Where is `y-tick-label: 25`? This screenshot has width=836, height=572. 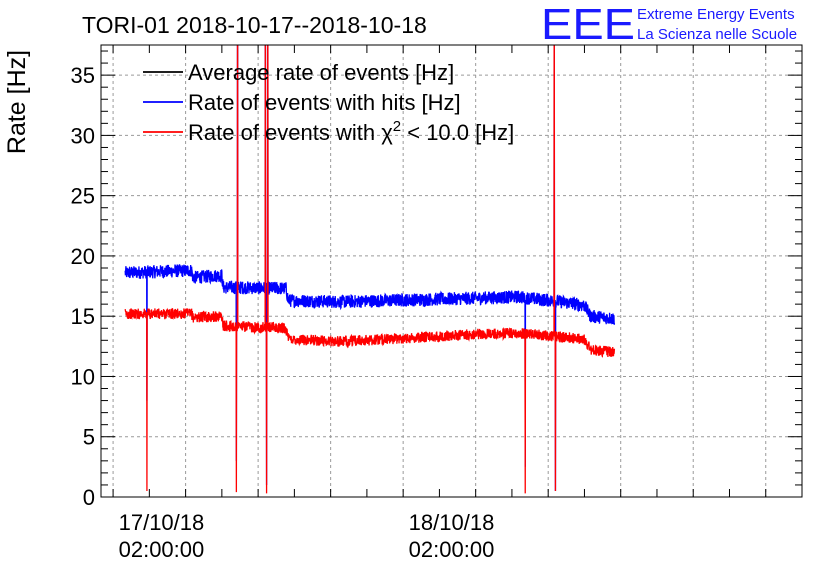
y-tick-label: 25 is located at coordinates (83, 196).